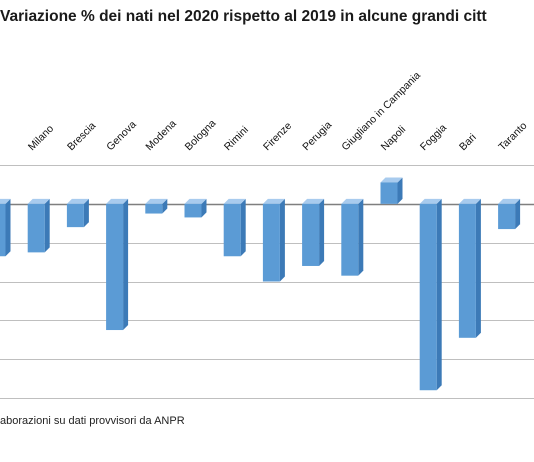  Describe the element at coordinates (512, 136) in the screenshot. I see `category-label: Taranto` at that location.